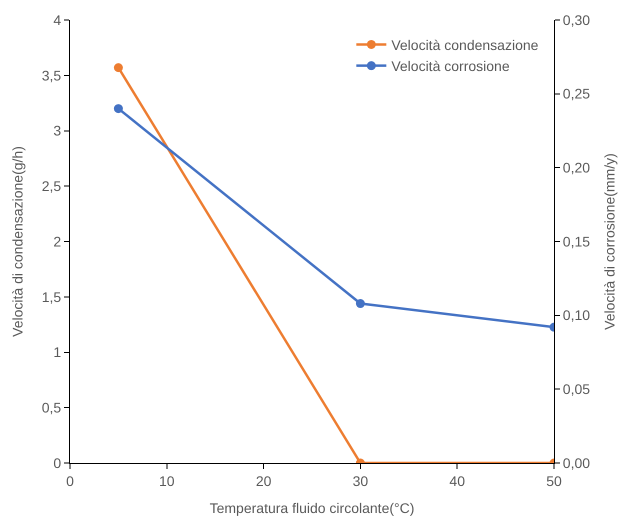  I want to click on y2-tick-label: 0,15, so click(576, 241).